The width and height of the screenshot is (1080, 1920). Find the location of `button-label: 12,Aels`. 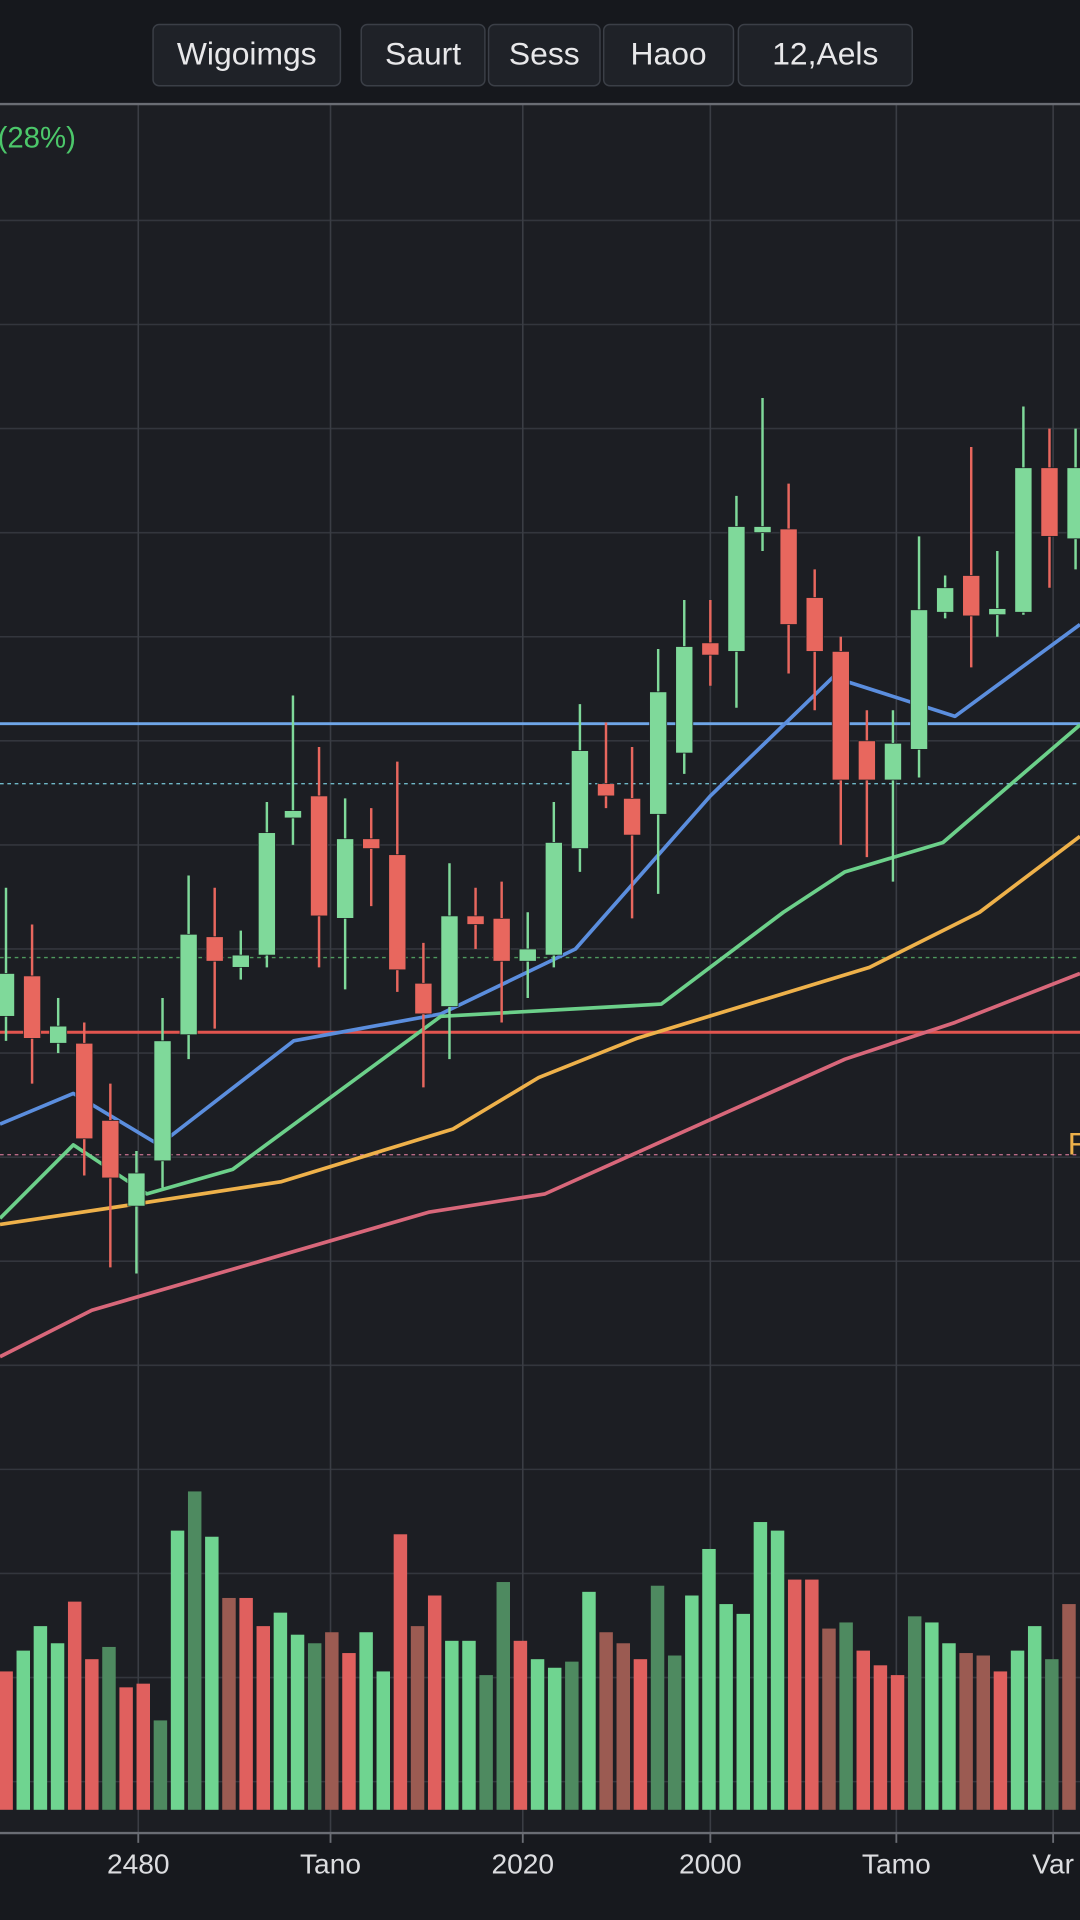

button-label: 12,Aels is located at coordinates (825, 54).